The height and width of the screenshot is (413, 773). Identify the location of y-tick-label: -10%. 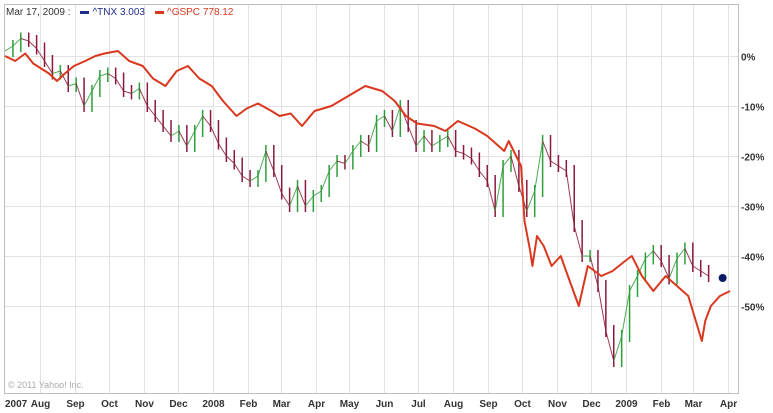
(752, 108).